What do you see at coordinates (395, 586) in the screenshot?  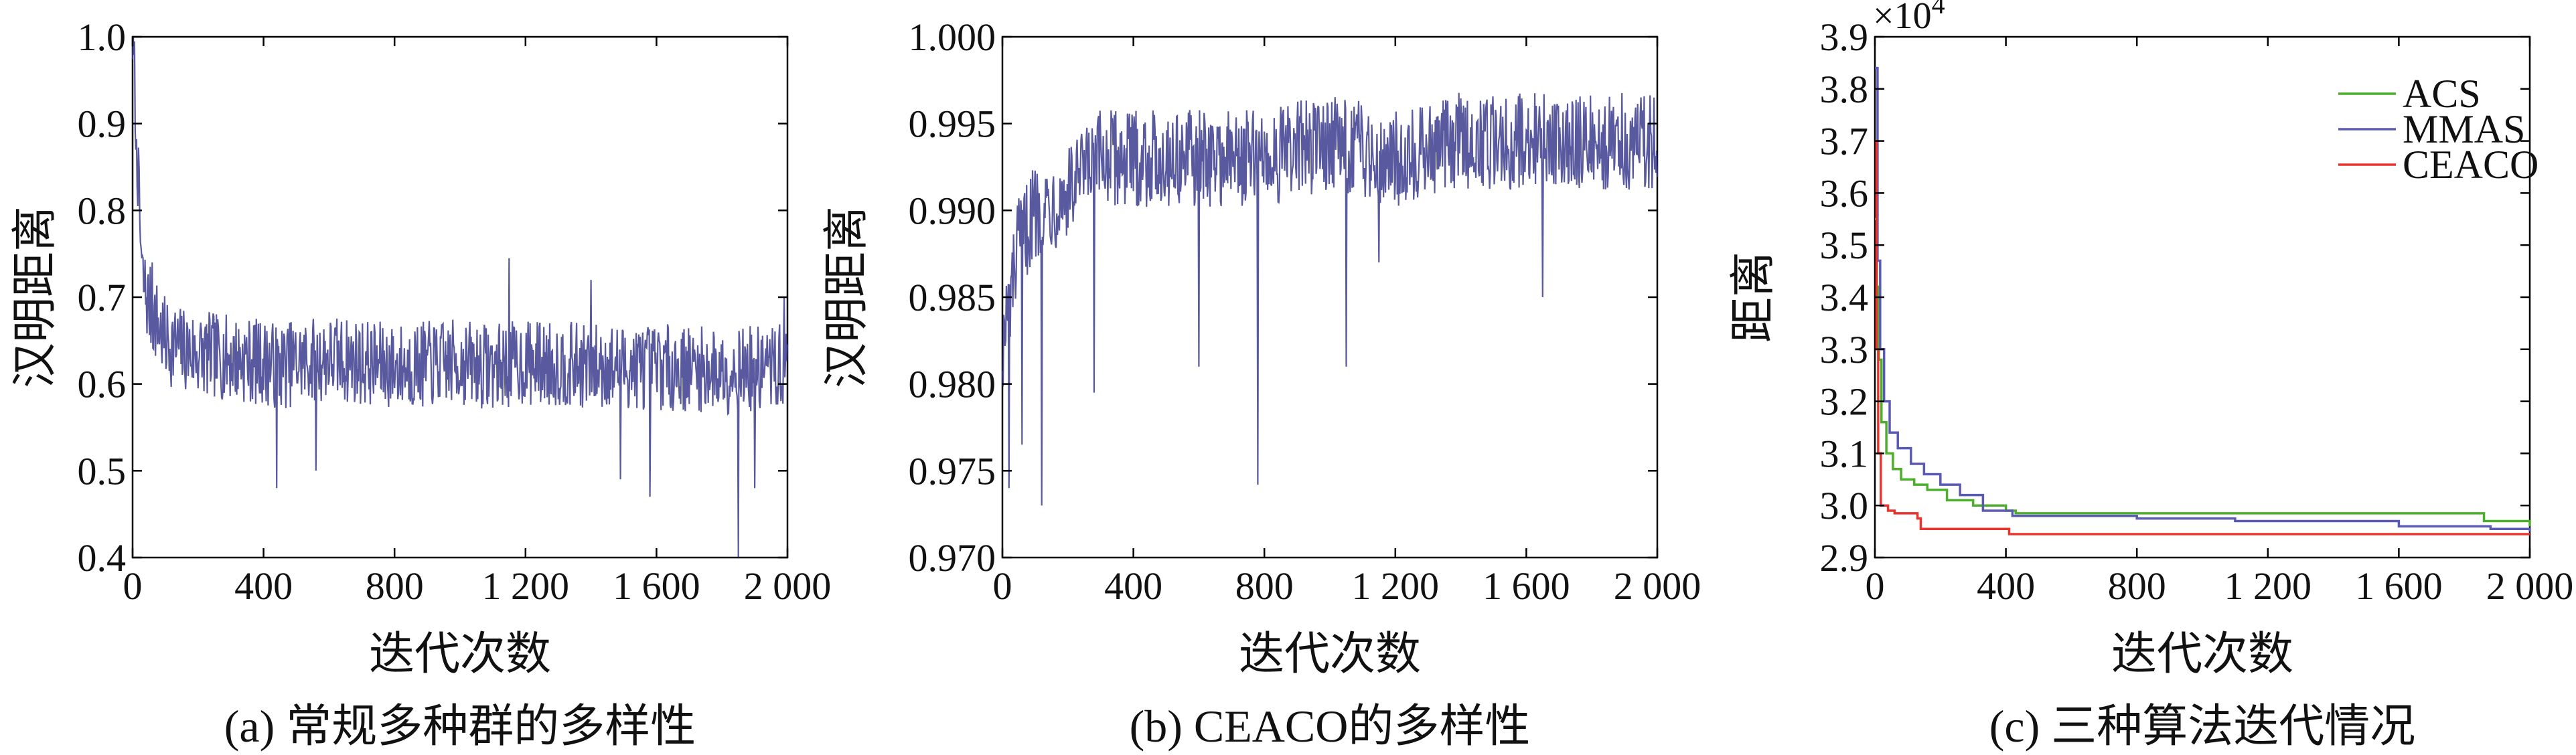 I see `chart-a-x-tick-label: 800` at bounding box center [395, 586].